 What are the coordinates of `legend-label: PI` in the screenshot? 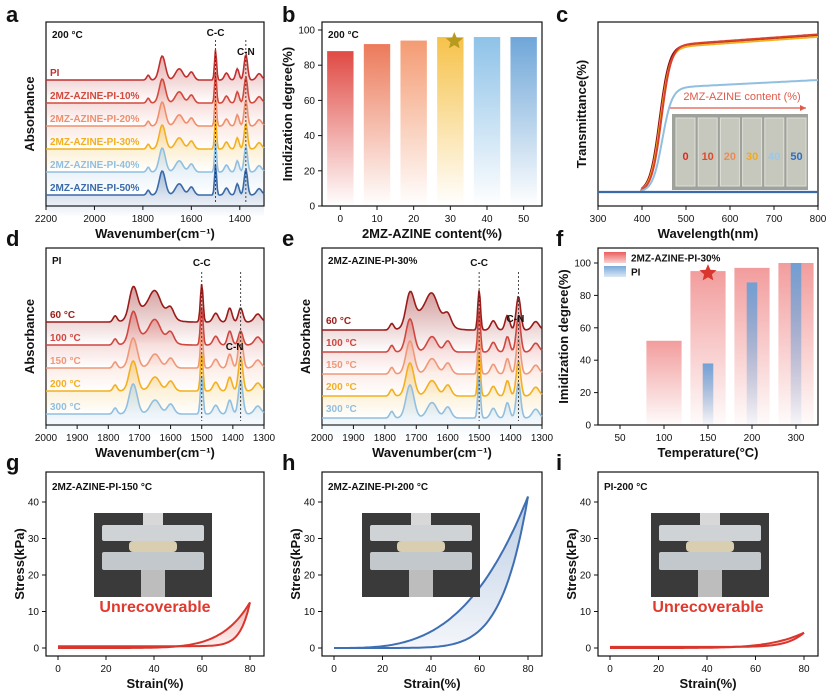 It's located at (636, 273).